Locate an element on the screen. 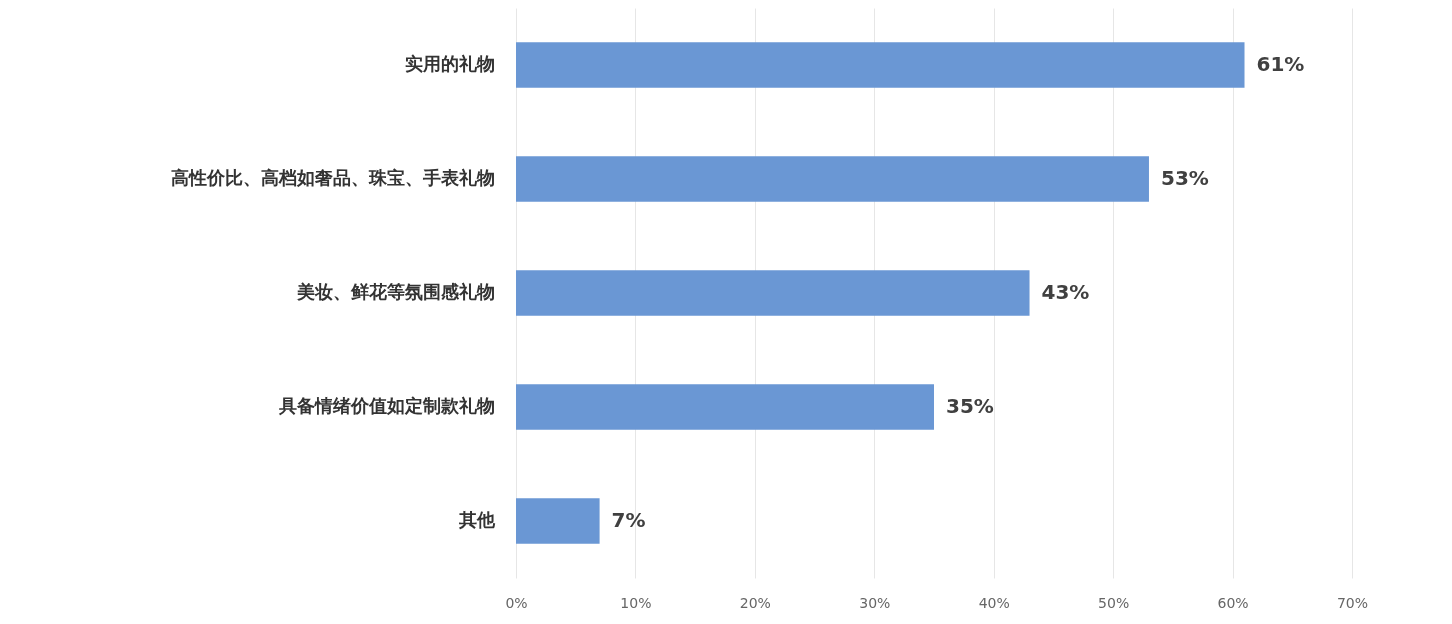  data-label: 61% is located at coordinates (1280, 64).